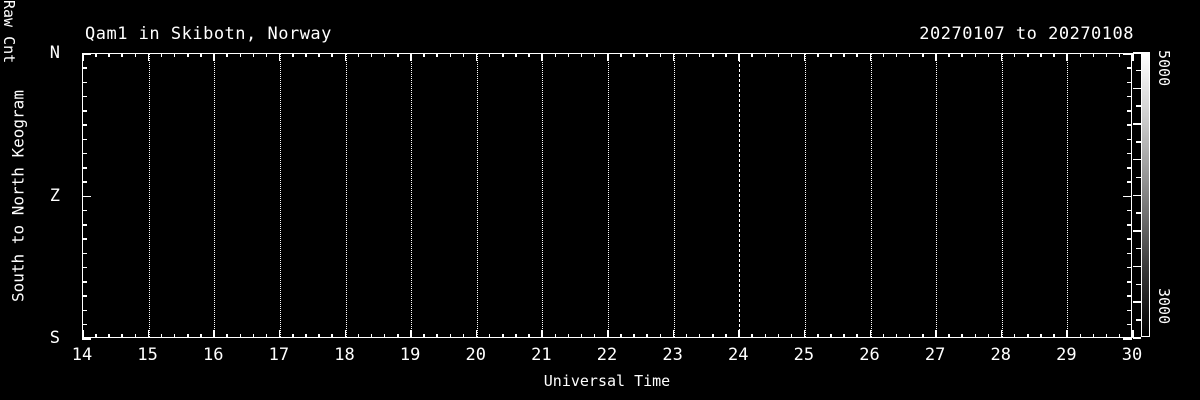 The image size is (1200, 400). What do you see at coordinates (607, 355) in the screenshot?
I see `x-tick-label: 22` at bounding box center [607, 355].